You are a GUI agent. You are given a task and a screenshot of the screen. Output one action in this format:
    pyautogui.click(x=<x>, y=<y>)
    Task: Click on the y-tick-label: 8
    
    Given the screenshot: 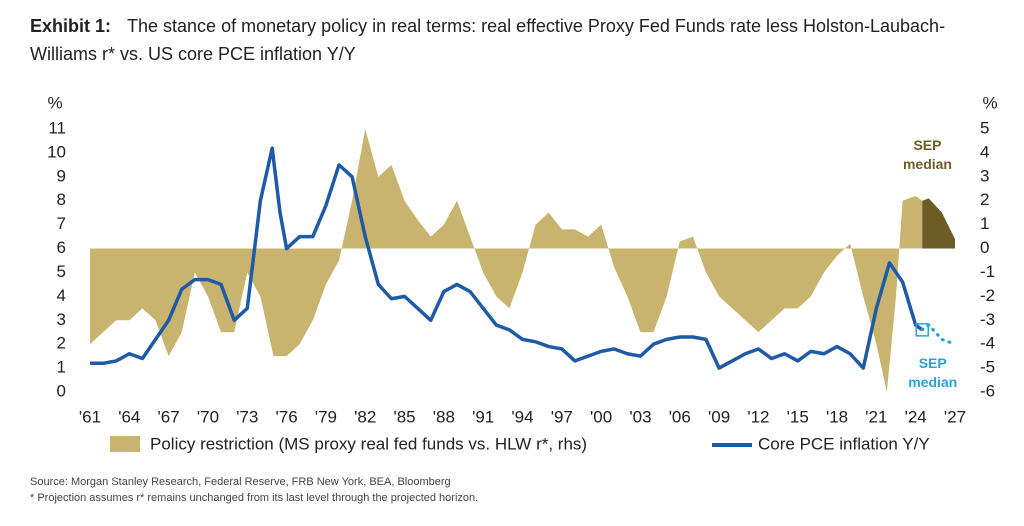 What is the action you would take?
    pyautogui.click(x=61, y=199)
    